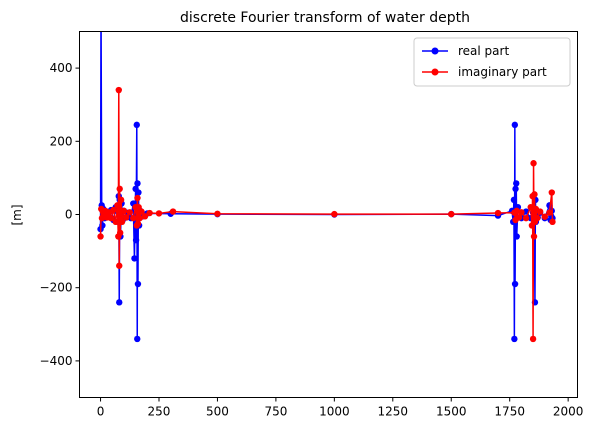 The height and width of the screenshot is (433, 594). I want to click on legend: real part imaginary part, so click(492, 62).